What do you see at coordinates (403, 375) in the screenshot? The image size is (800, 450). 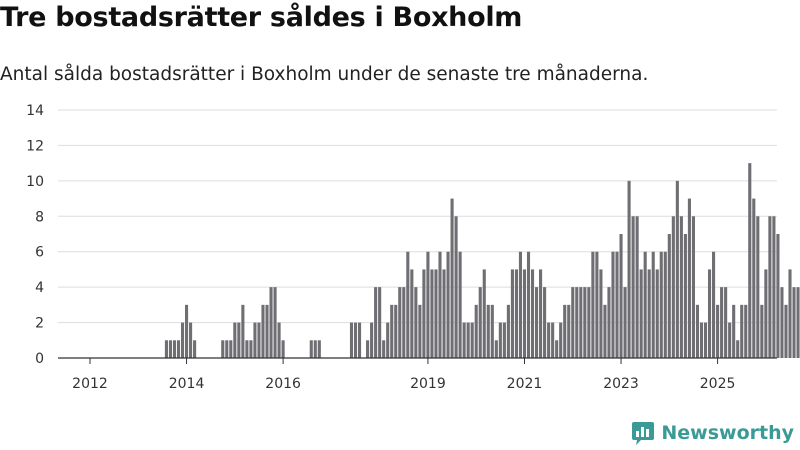 I see `x-axis-ticks: 2012 2014 2016 2019 2021 2023 2025` at bounding box center [403, 375].